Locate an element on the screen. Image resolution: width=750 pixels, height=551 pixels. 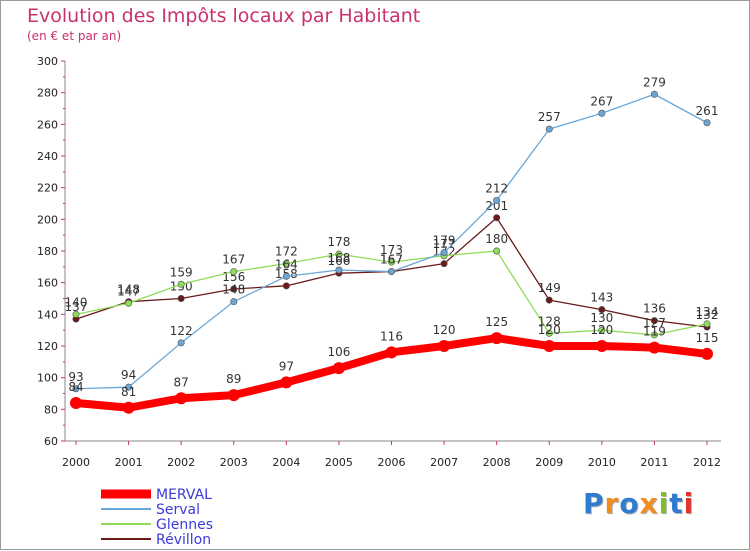
data-label-merval: 119 is located at coordinates (654, 332).